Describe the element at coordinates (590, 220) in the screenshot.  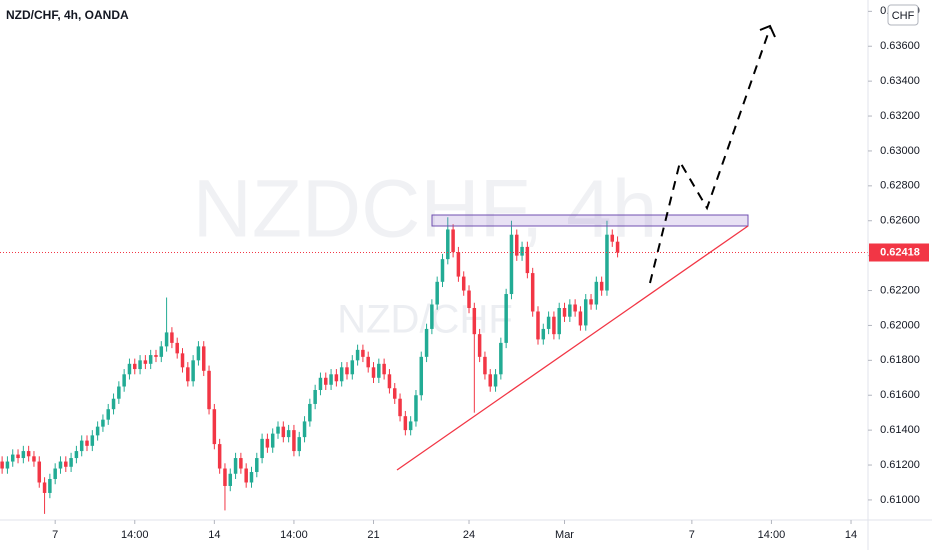
I see `resistance-zone` at that location.